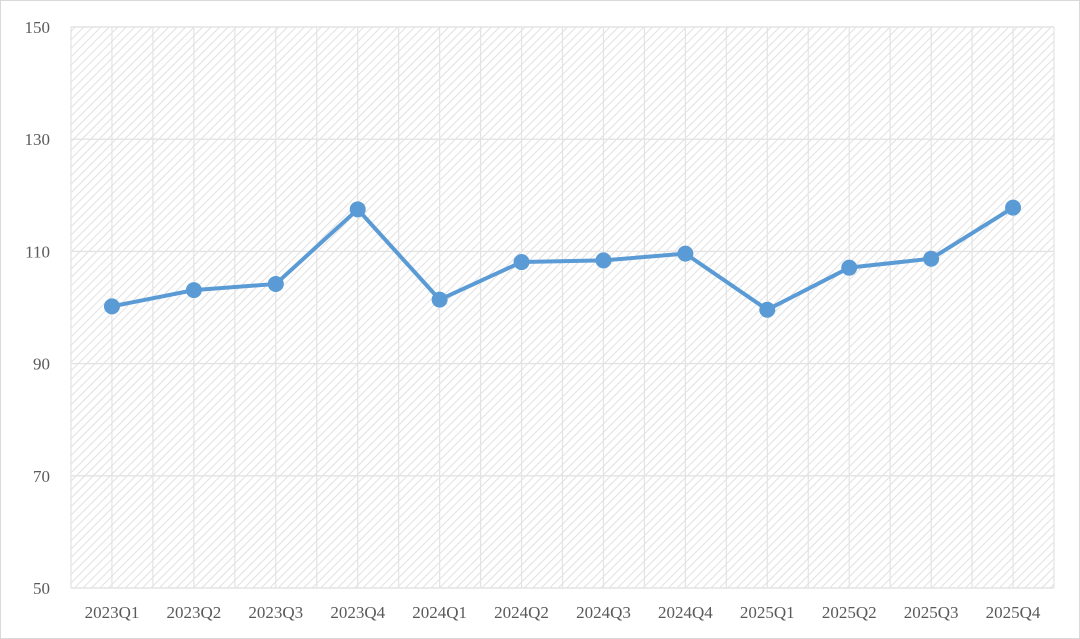 The image size is (1080, 639). I want to click on y-tick-label: 110, so click(37, 251).